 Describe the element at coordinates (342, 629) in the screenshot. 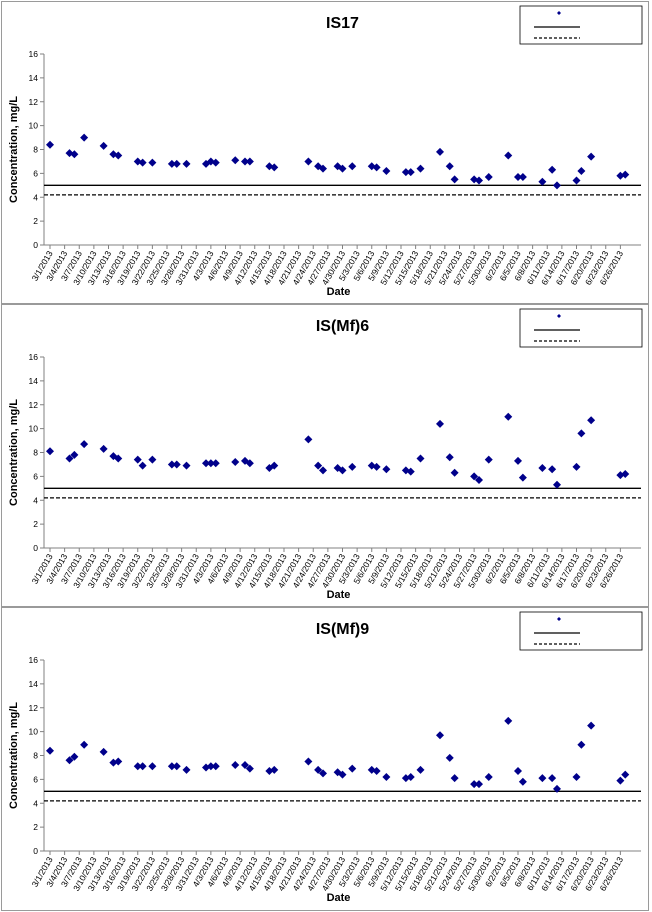

I see `chart-title: IS(Mf)9` at that location.